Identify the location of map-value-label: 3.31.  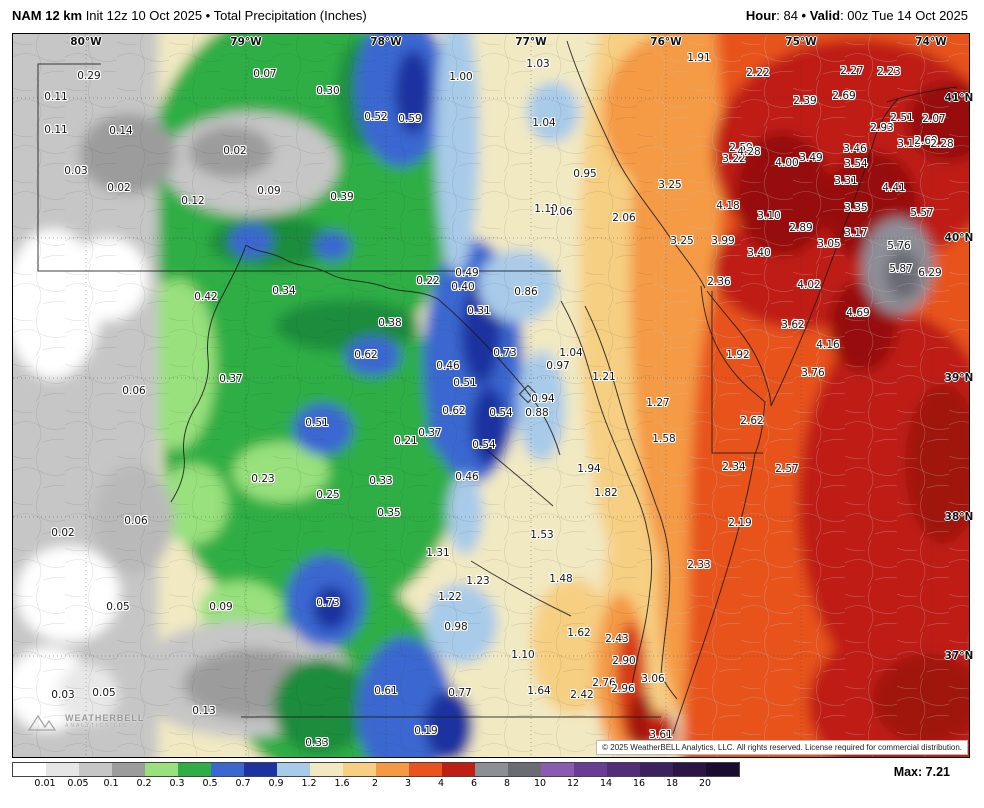
(846, 180).